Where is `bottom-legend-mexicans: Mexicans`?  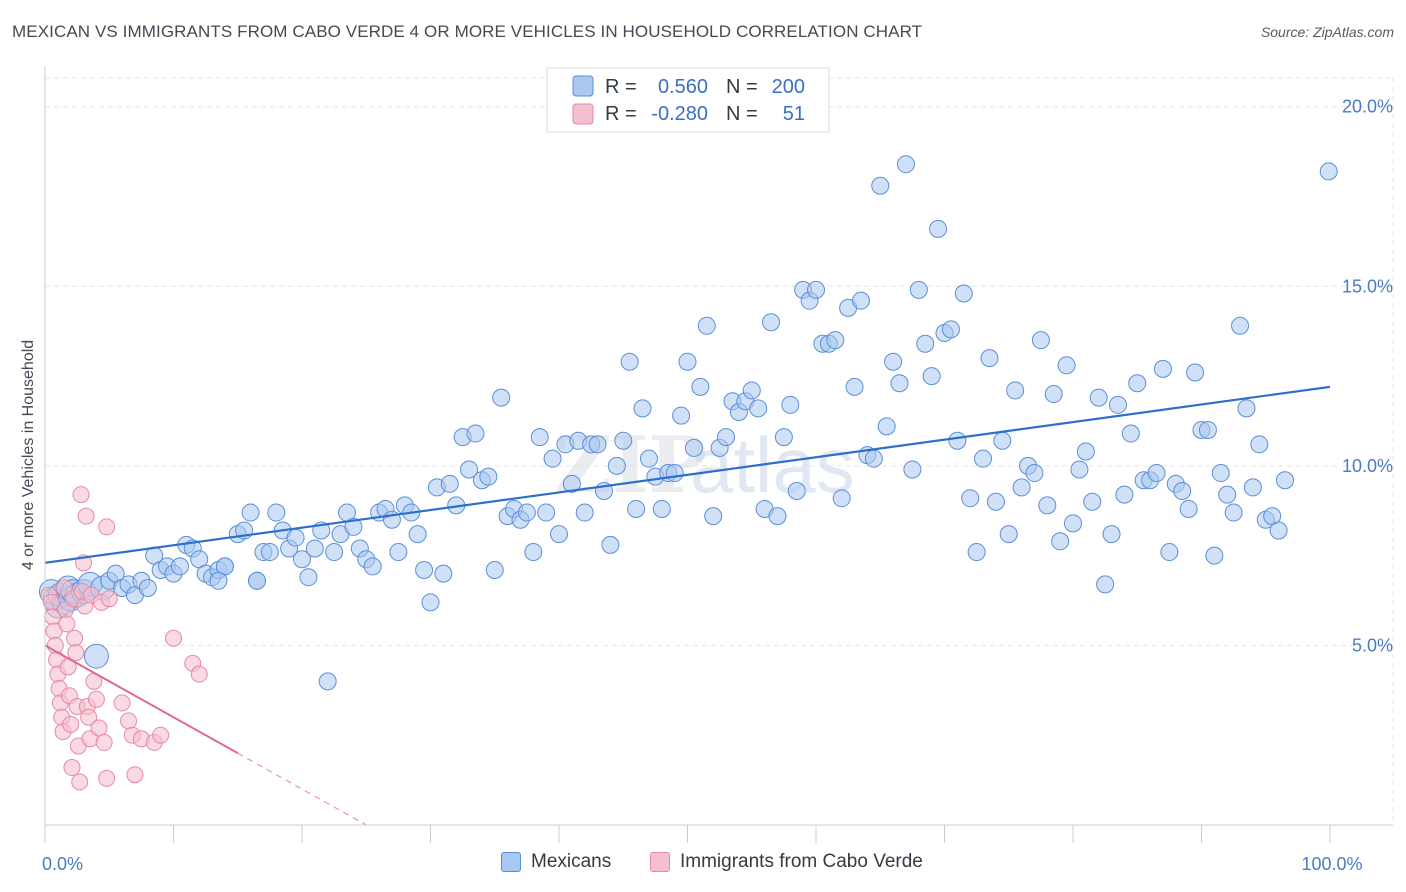 bottom-legend-mexicans: Mexicans is located at coordinates (556, 862).